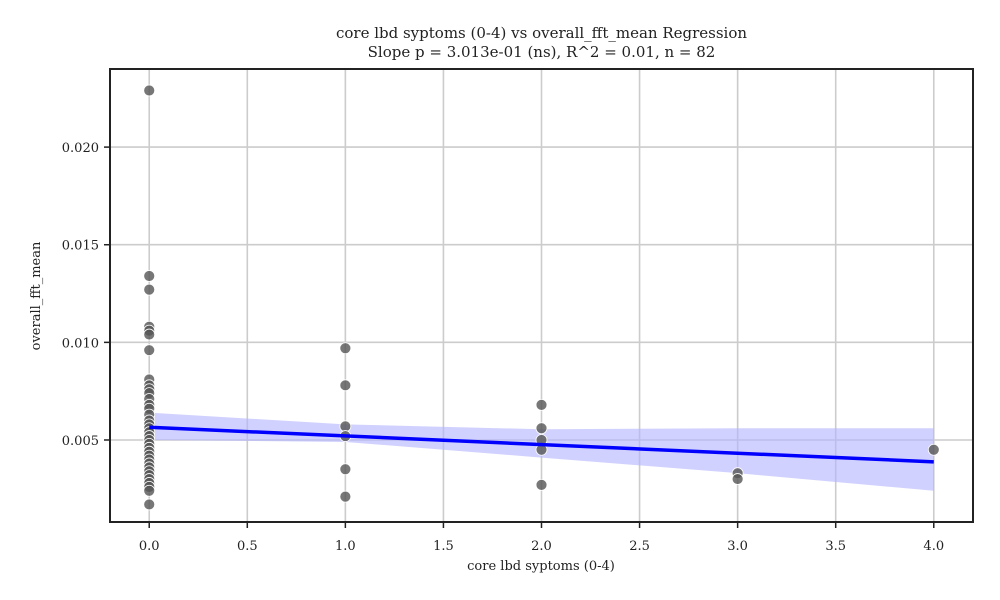  Describe the element at coordinates (345, 546) in the screenshot. I see `x-tick-label: 1.0` at that location.